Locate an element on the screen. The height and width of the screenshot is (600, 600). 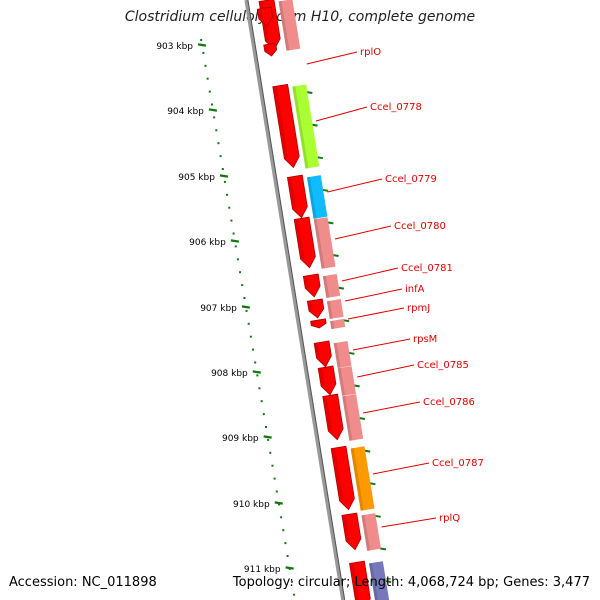
ruler-tick-label: 907 kbp is located at coordinates (218, 309).